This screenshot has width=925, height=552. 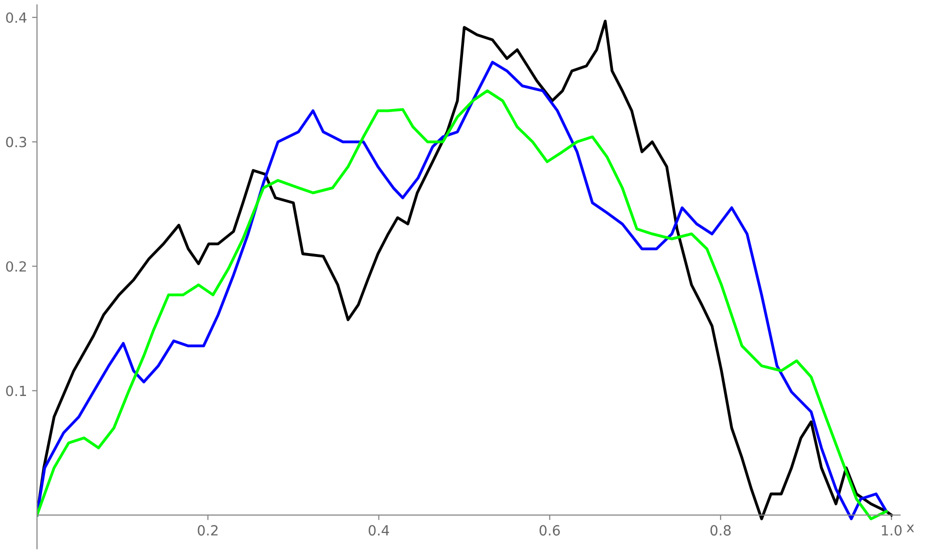 What do you see at coordinates (16, 142) in the screenshot?
I see `y-tick-label: 0.3` at bounding box center [16, 142].